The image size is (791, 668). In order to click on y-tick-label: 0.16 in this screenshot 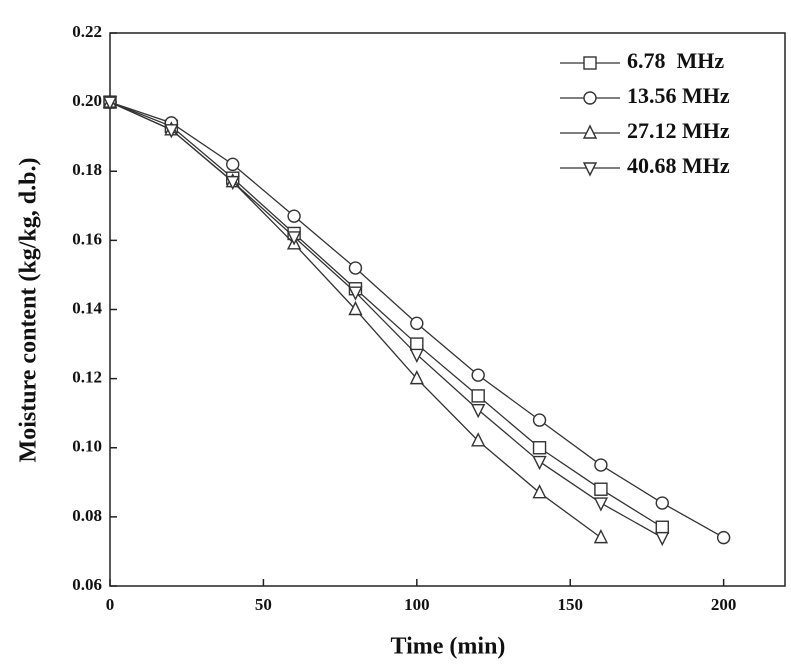, I will do `click(87, 238)`.